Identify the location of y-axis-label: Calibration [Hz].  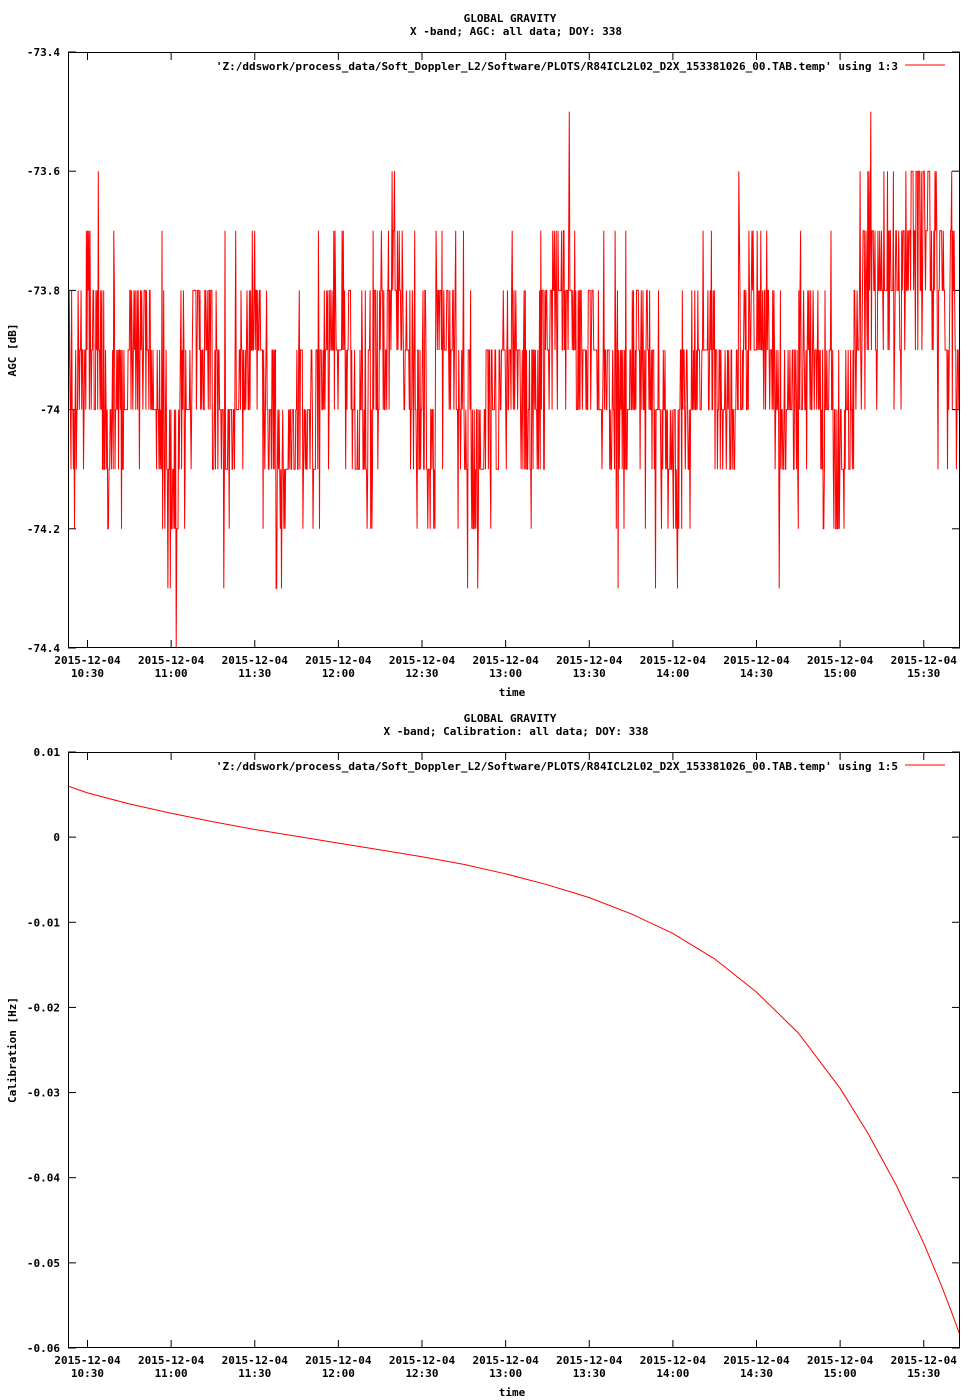
(12, 1050).